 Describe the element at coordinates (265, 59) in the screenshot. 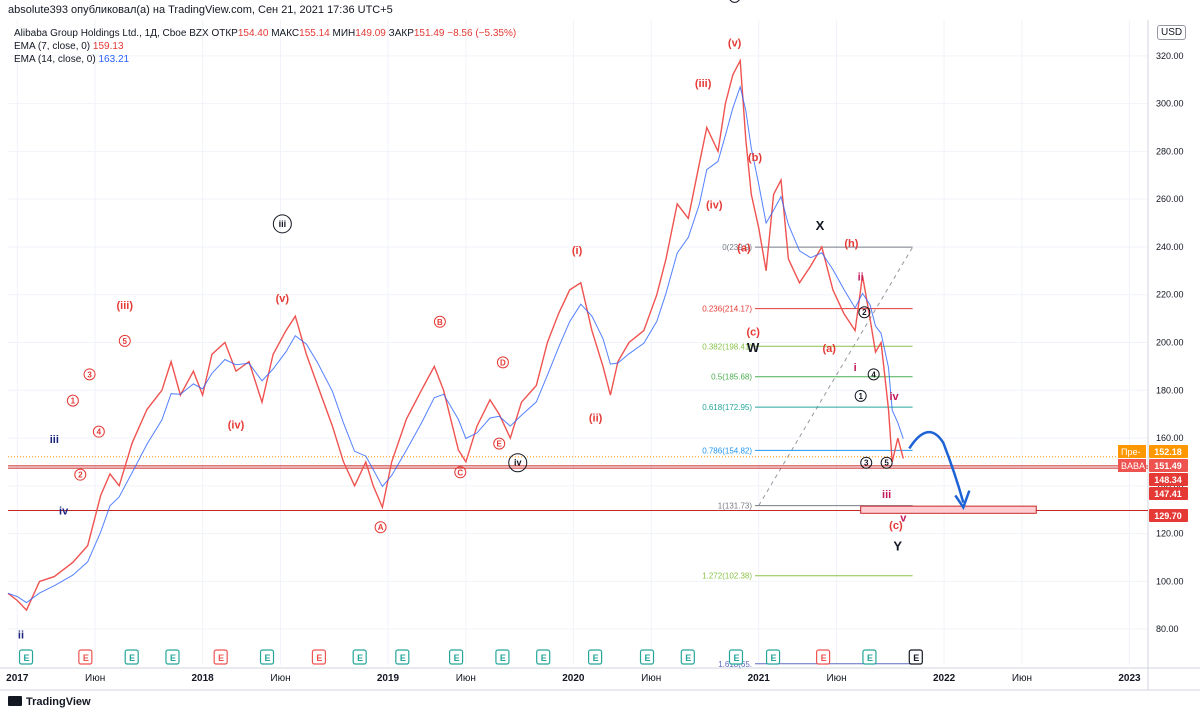

I see `ema14-row: EMA (14, close, 0) 163.21` at that location.